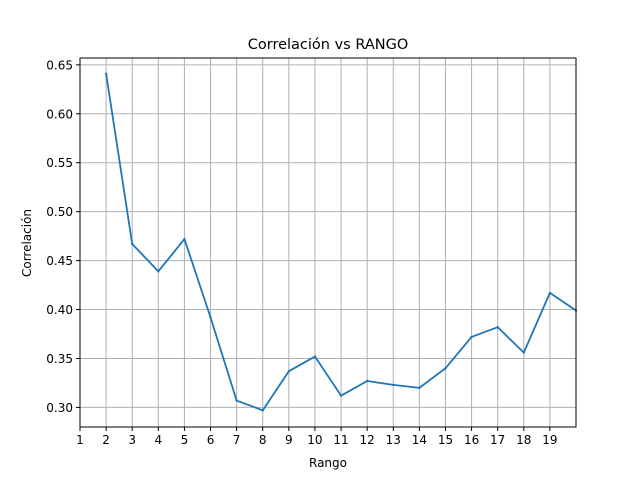 The width and height of the screenshot is (640, 480). I want to click on x-tick-label: 5, so click(185, 440).